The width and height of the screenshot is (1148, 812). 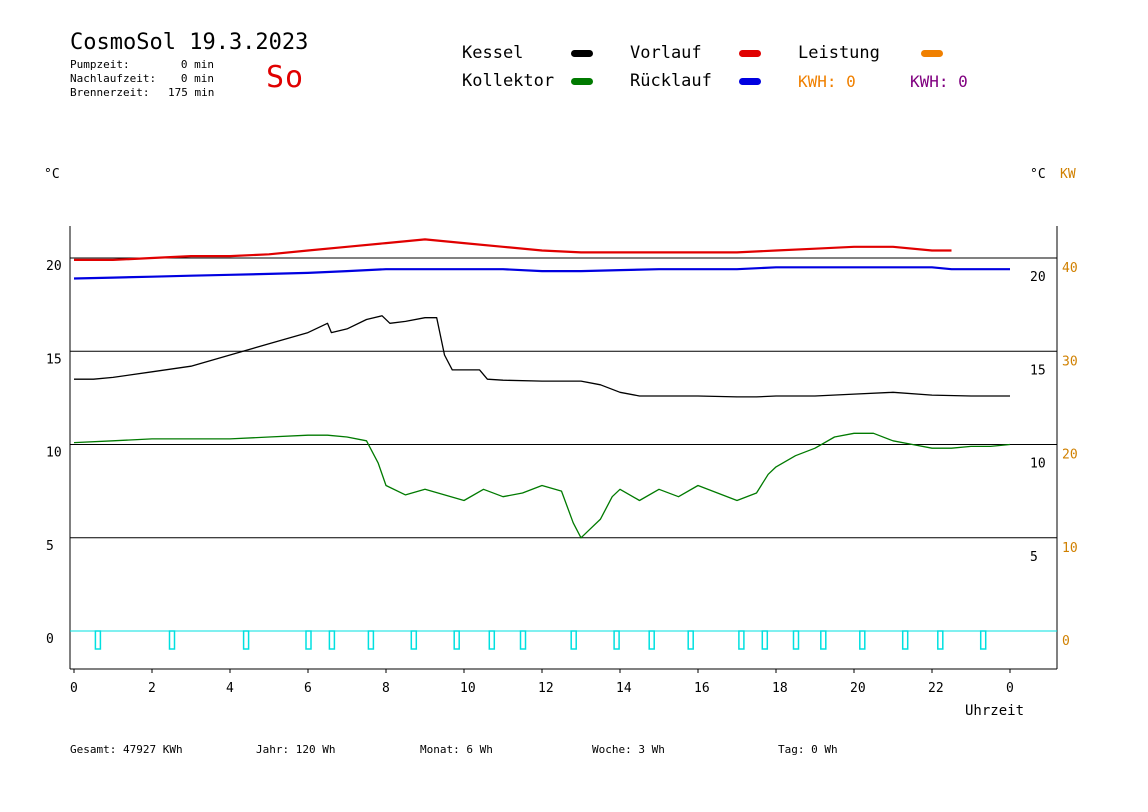 I want to click on x-tick-label: 16, so click(x=702, y=688).